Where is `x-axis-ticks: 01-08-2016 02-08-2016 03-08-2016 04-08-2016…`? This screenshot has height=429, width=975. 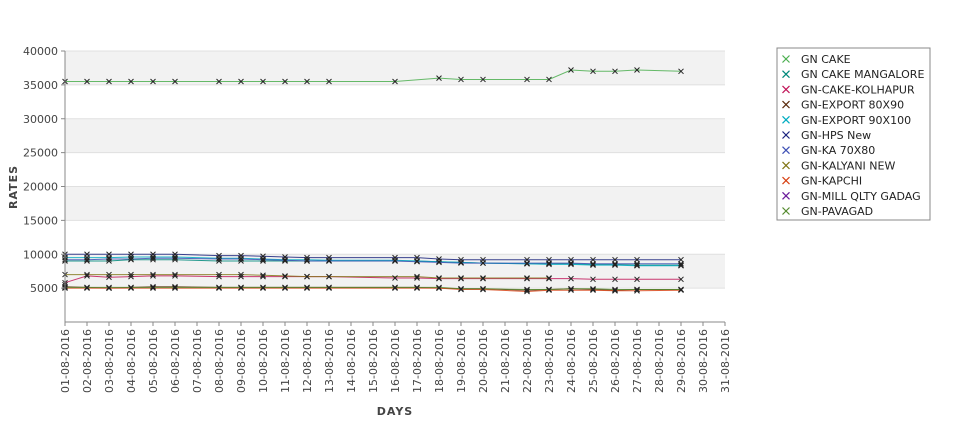 x-axis-ticks: 01-08-2016 02-08-2016 03-08-2016 04-08-2016… is located at coordinates (395, 357).